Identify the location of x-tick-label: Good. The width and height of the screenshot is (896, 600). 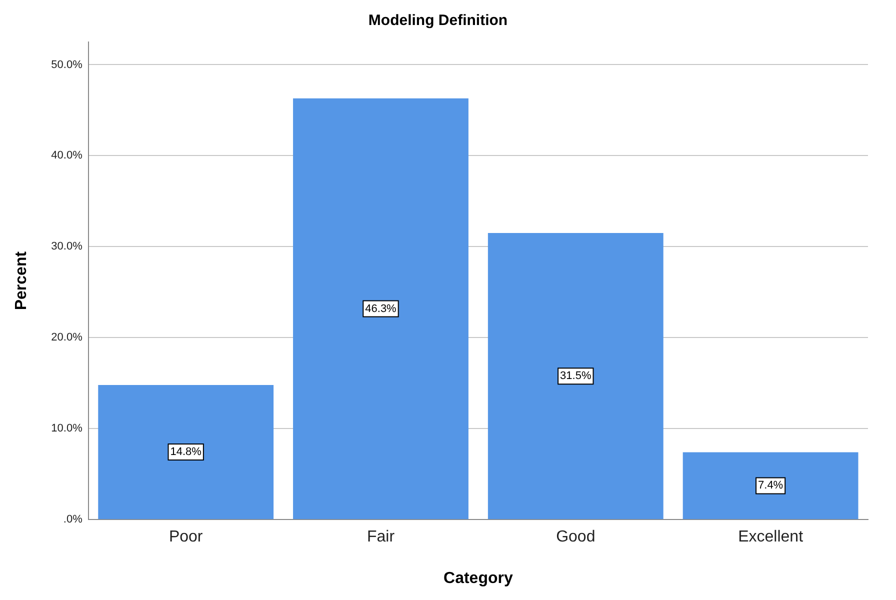
(576, 537).